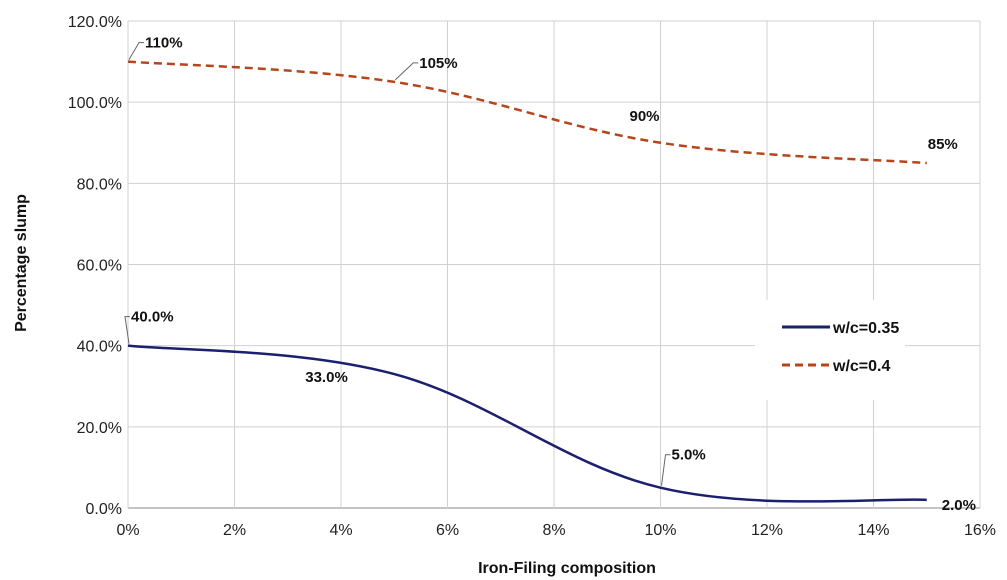 The width and height of the screenshot is (1007, 580). I want to click on x-tick-label: 16%, so click(980, 530).